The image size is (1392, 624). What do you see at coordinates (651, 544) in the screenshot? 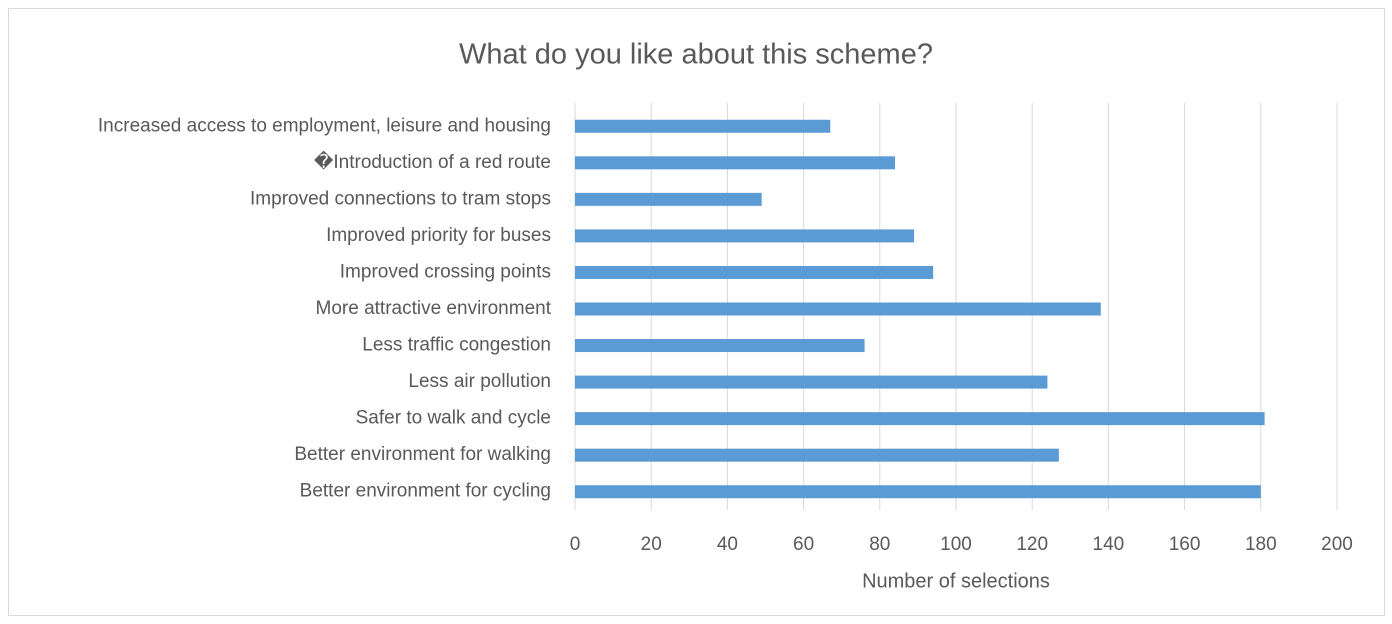
I see `x-tick-label: 20` at bounding box center [651, 544].